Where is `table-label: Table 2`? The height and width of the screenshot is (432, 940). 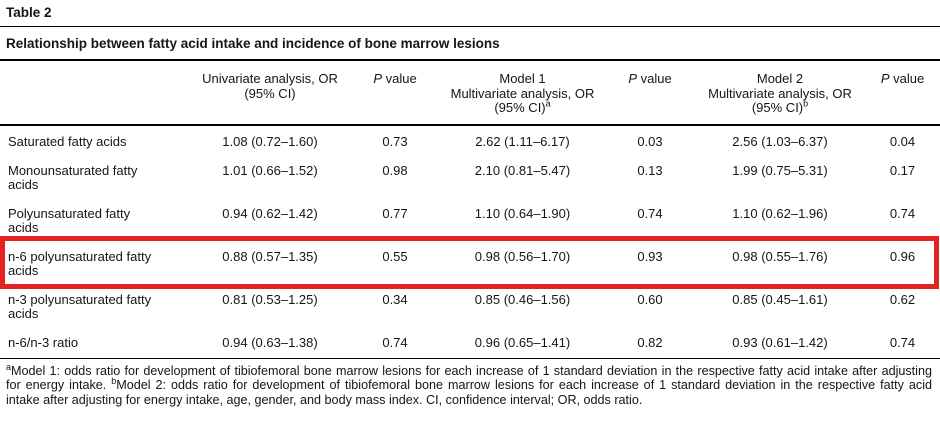 table-label: Table 2 is located at coordinates (470, 13).